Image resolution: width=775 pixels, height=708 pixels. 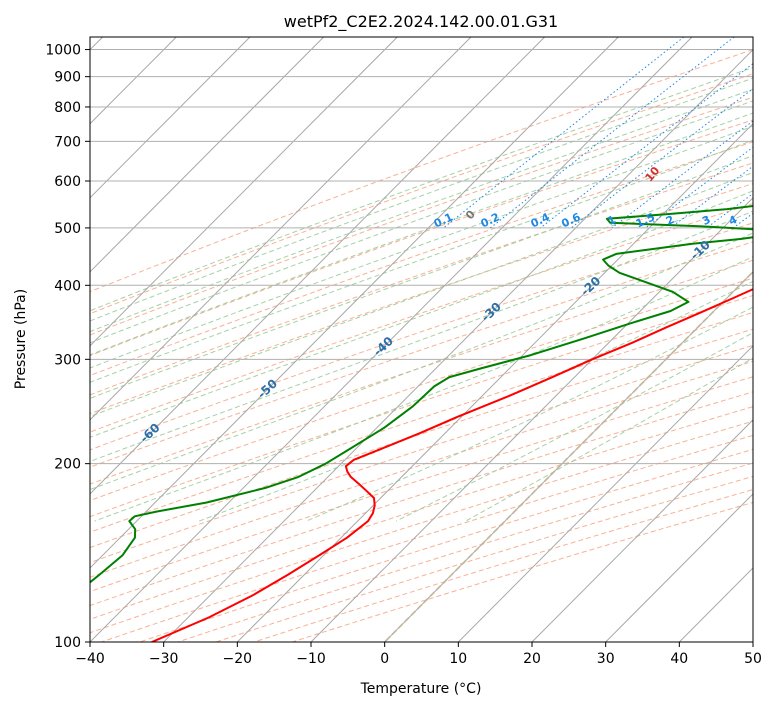 What do you see at coordinates (90, 659) in the screenshot?
I see `x-tick-label: −40` at bounding box center [90, 659].